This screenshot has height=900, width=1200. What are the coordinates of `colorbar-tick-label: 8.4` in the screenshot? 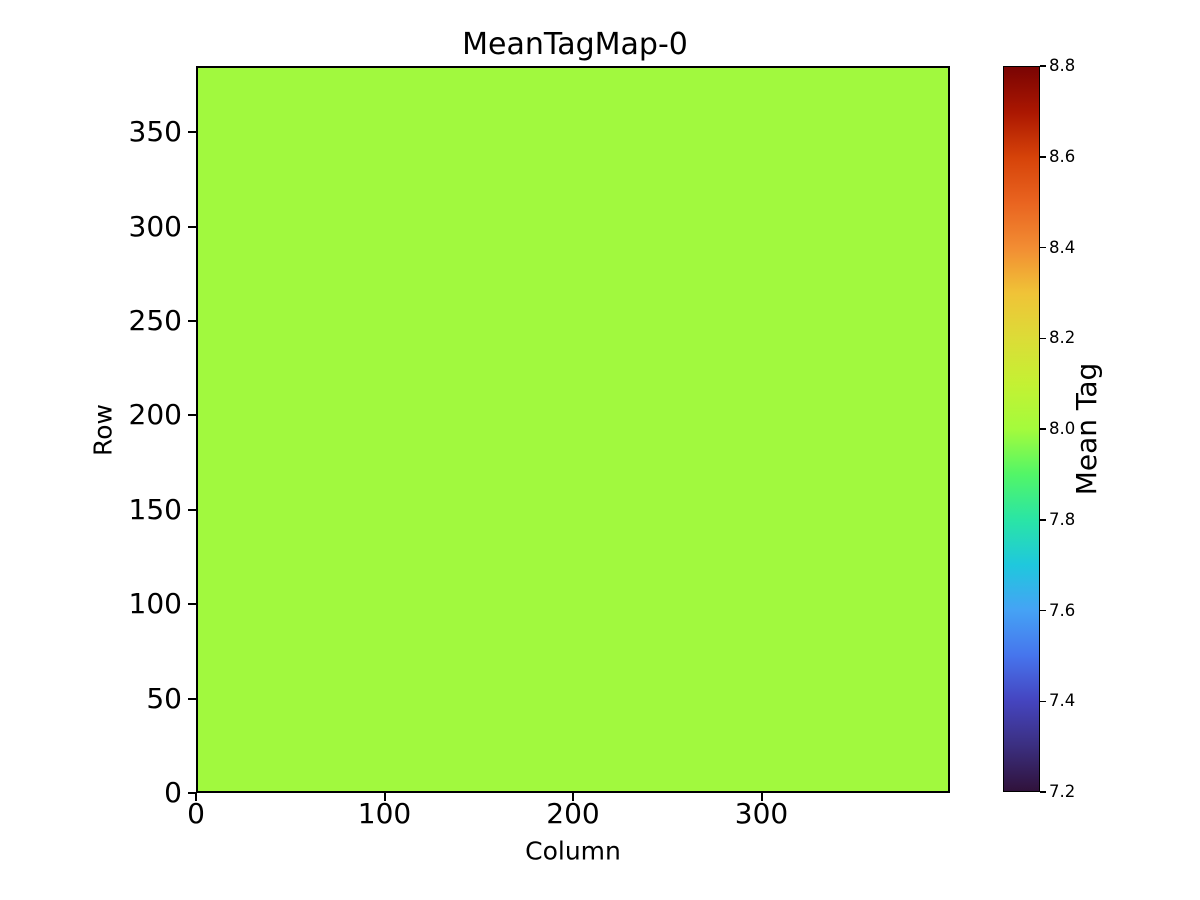 It's located at (1062, 247).